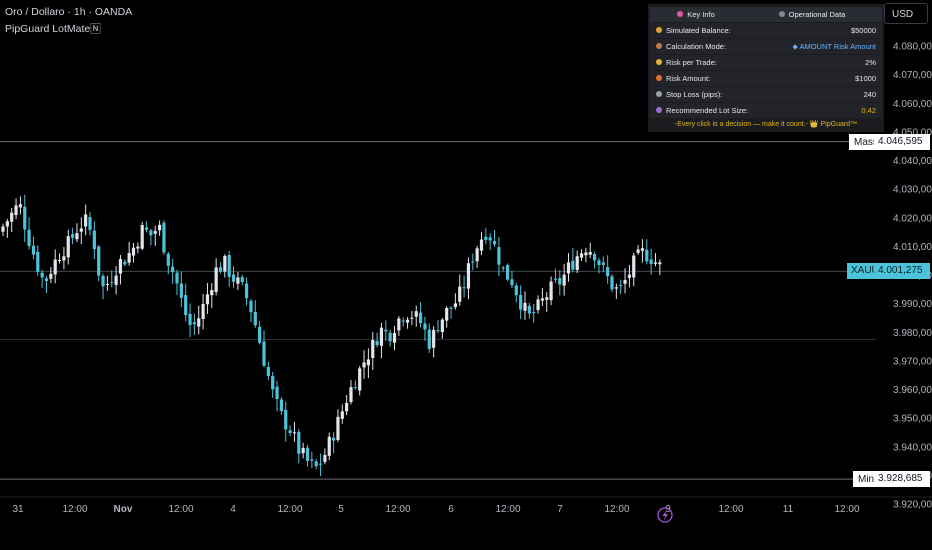 The width and height of the screenshot is (932, 550). I want to click on price-tick-label: 3.960,000, so click(912, 390).